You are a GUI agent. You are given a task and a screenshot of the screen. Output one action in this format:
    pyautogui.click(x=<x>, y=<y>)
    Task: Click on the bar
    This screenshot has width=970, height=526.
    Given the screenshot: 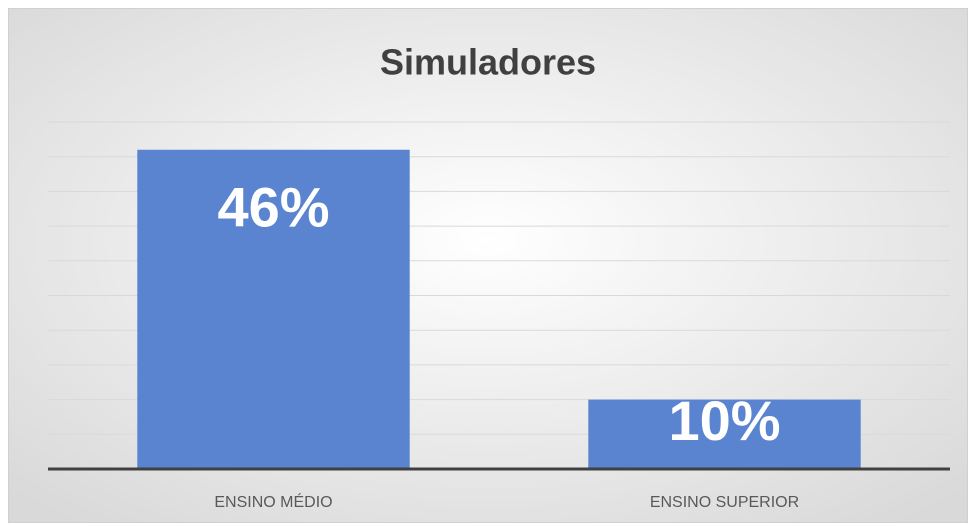 What is the action you would take?
    pyautogui.click(x=724, y=434)
    